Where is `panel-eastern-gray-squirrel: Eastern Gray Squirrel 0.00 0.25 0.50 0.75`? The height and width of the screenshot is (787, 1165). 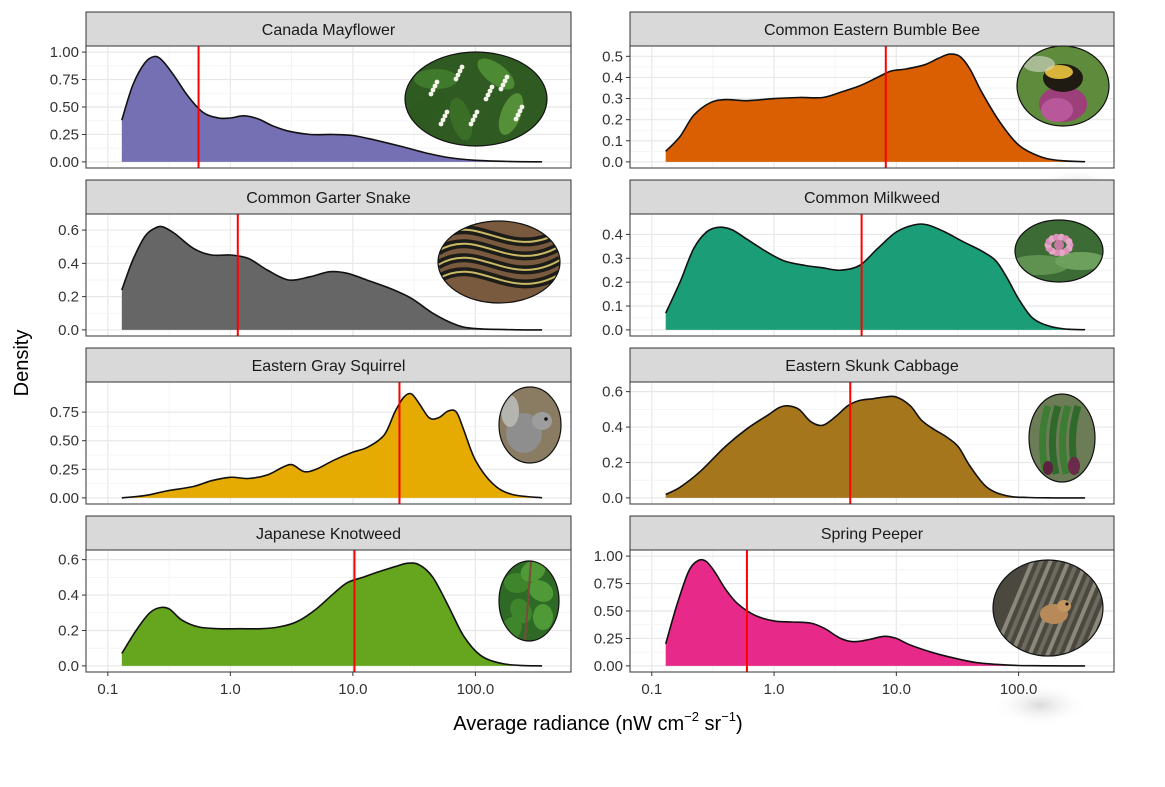 panel-eastern-gray-squirrel: Eastern Gray Squirrel 0.00 0.25 0.50 0.75 is located at coordinates (311, 427).